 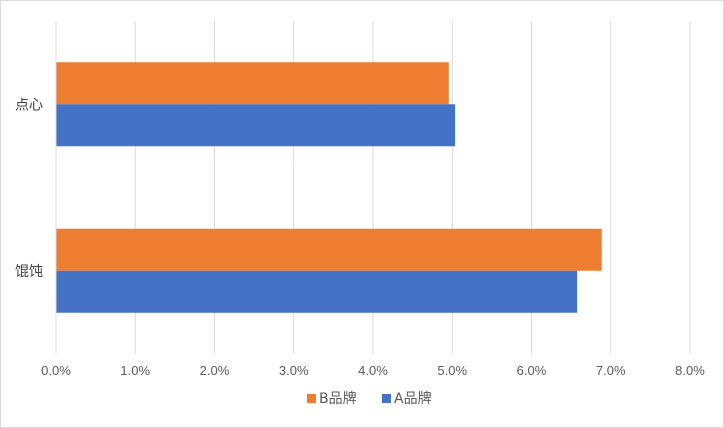 I want to click on x-tick-label: 5.0%, so click(x=452, y=370).